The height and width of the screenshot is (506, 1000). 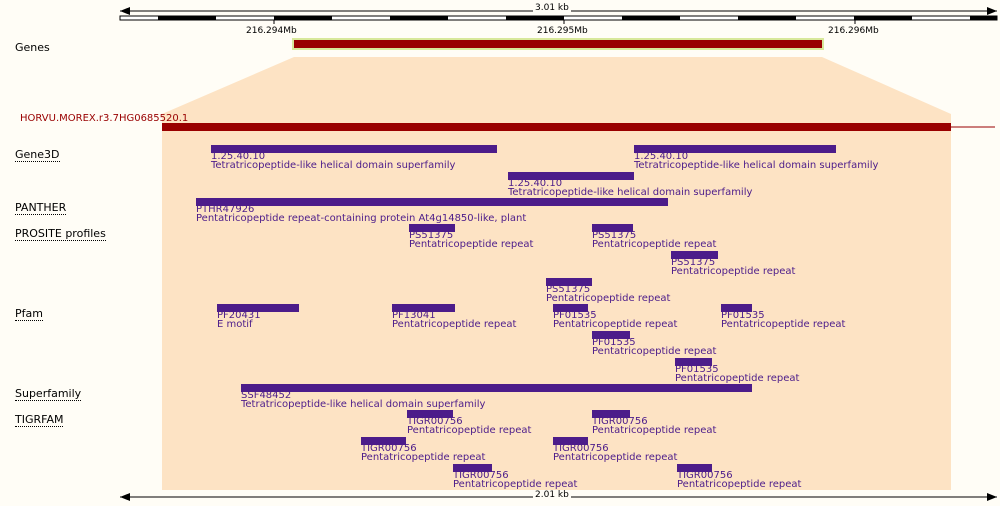 I want to click on track-label-gene3d: Gene3D, so click(x=37, y=155).